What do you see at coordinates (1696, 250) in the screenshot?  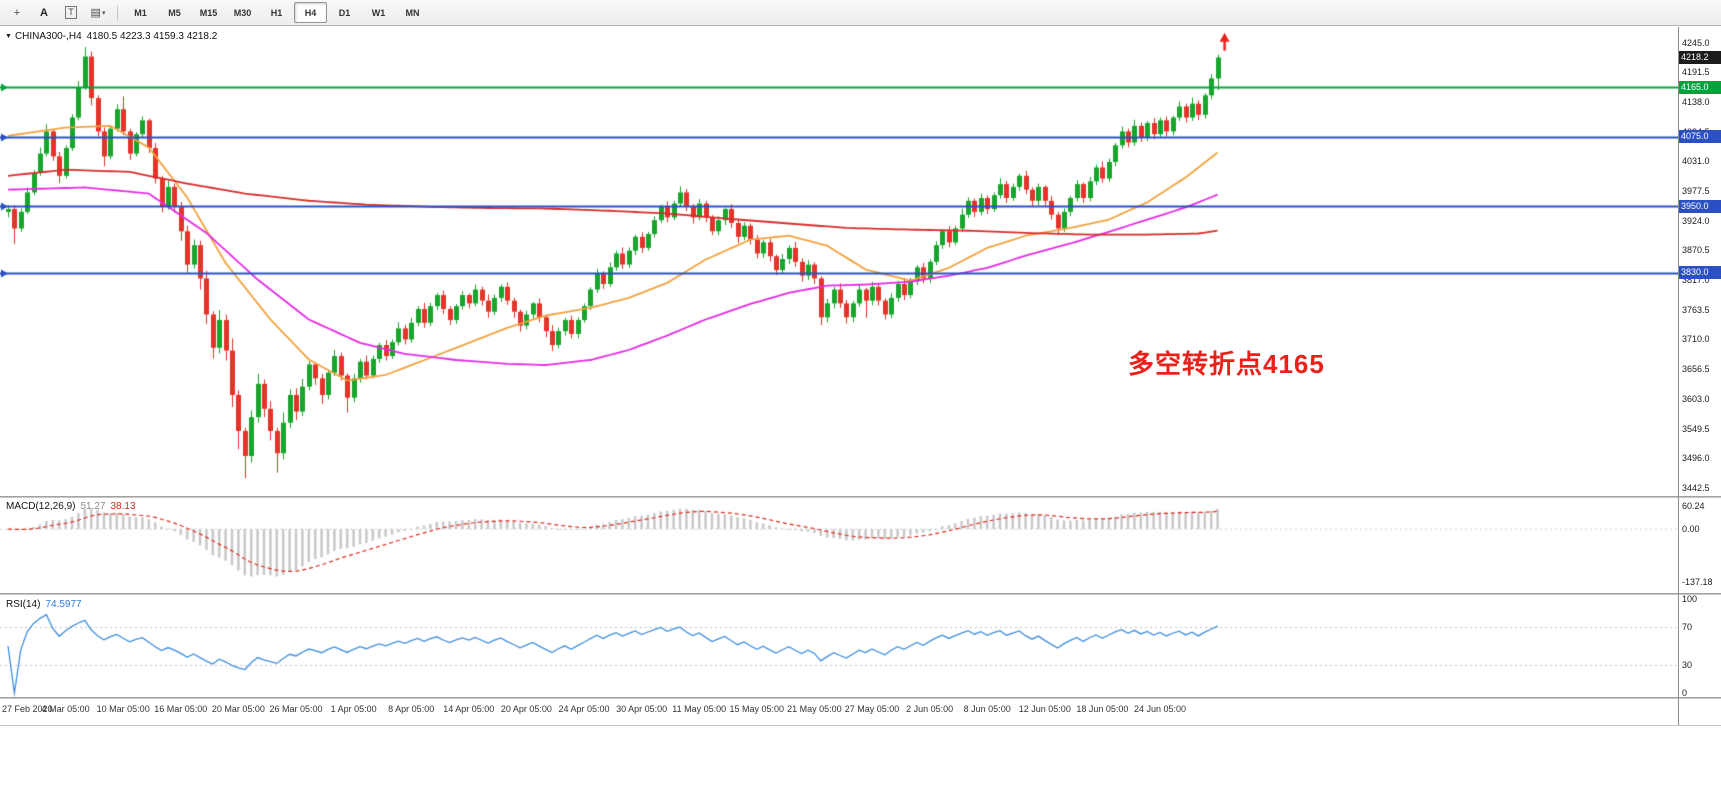 I see `price-tick-label: 3870.5` at bounding box center [1696, 250].